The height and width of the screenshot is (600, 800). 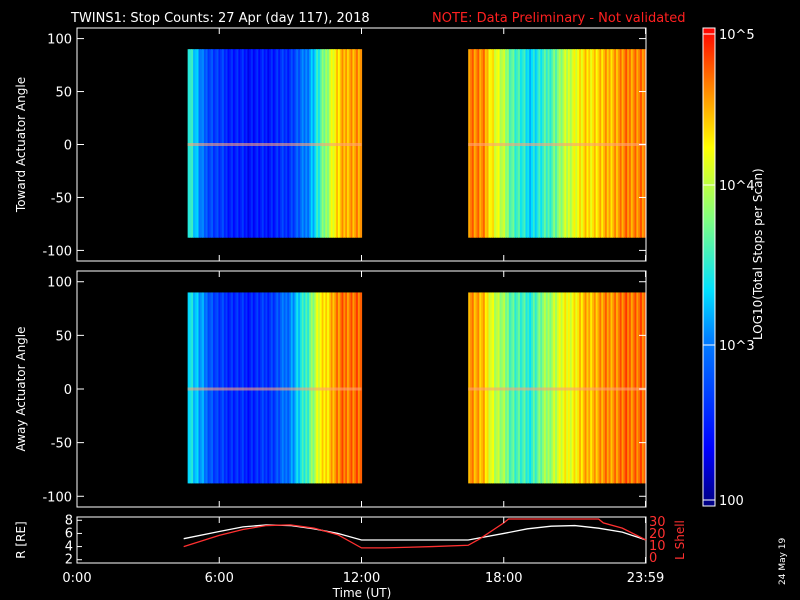 I want to click on y-axis-label: R [RE], so click(x=21, y=539).